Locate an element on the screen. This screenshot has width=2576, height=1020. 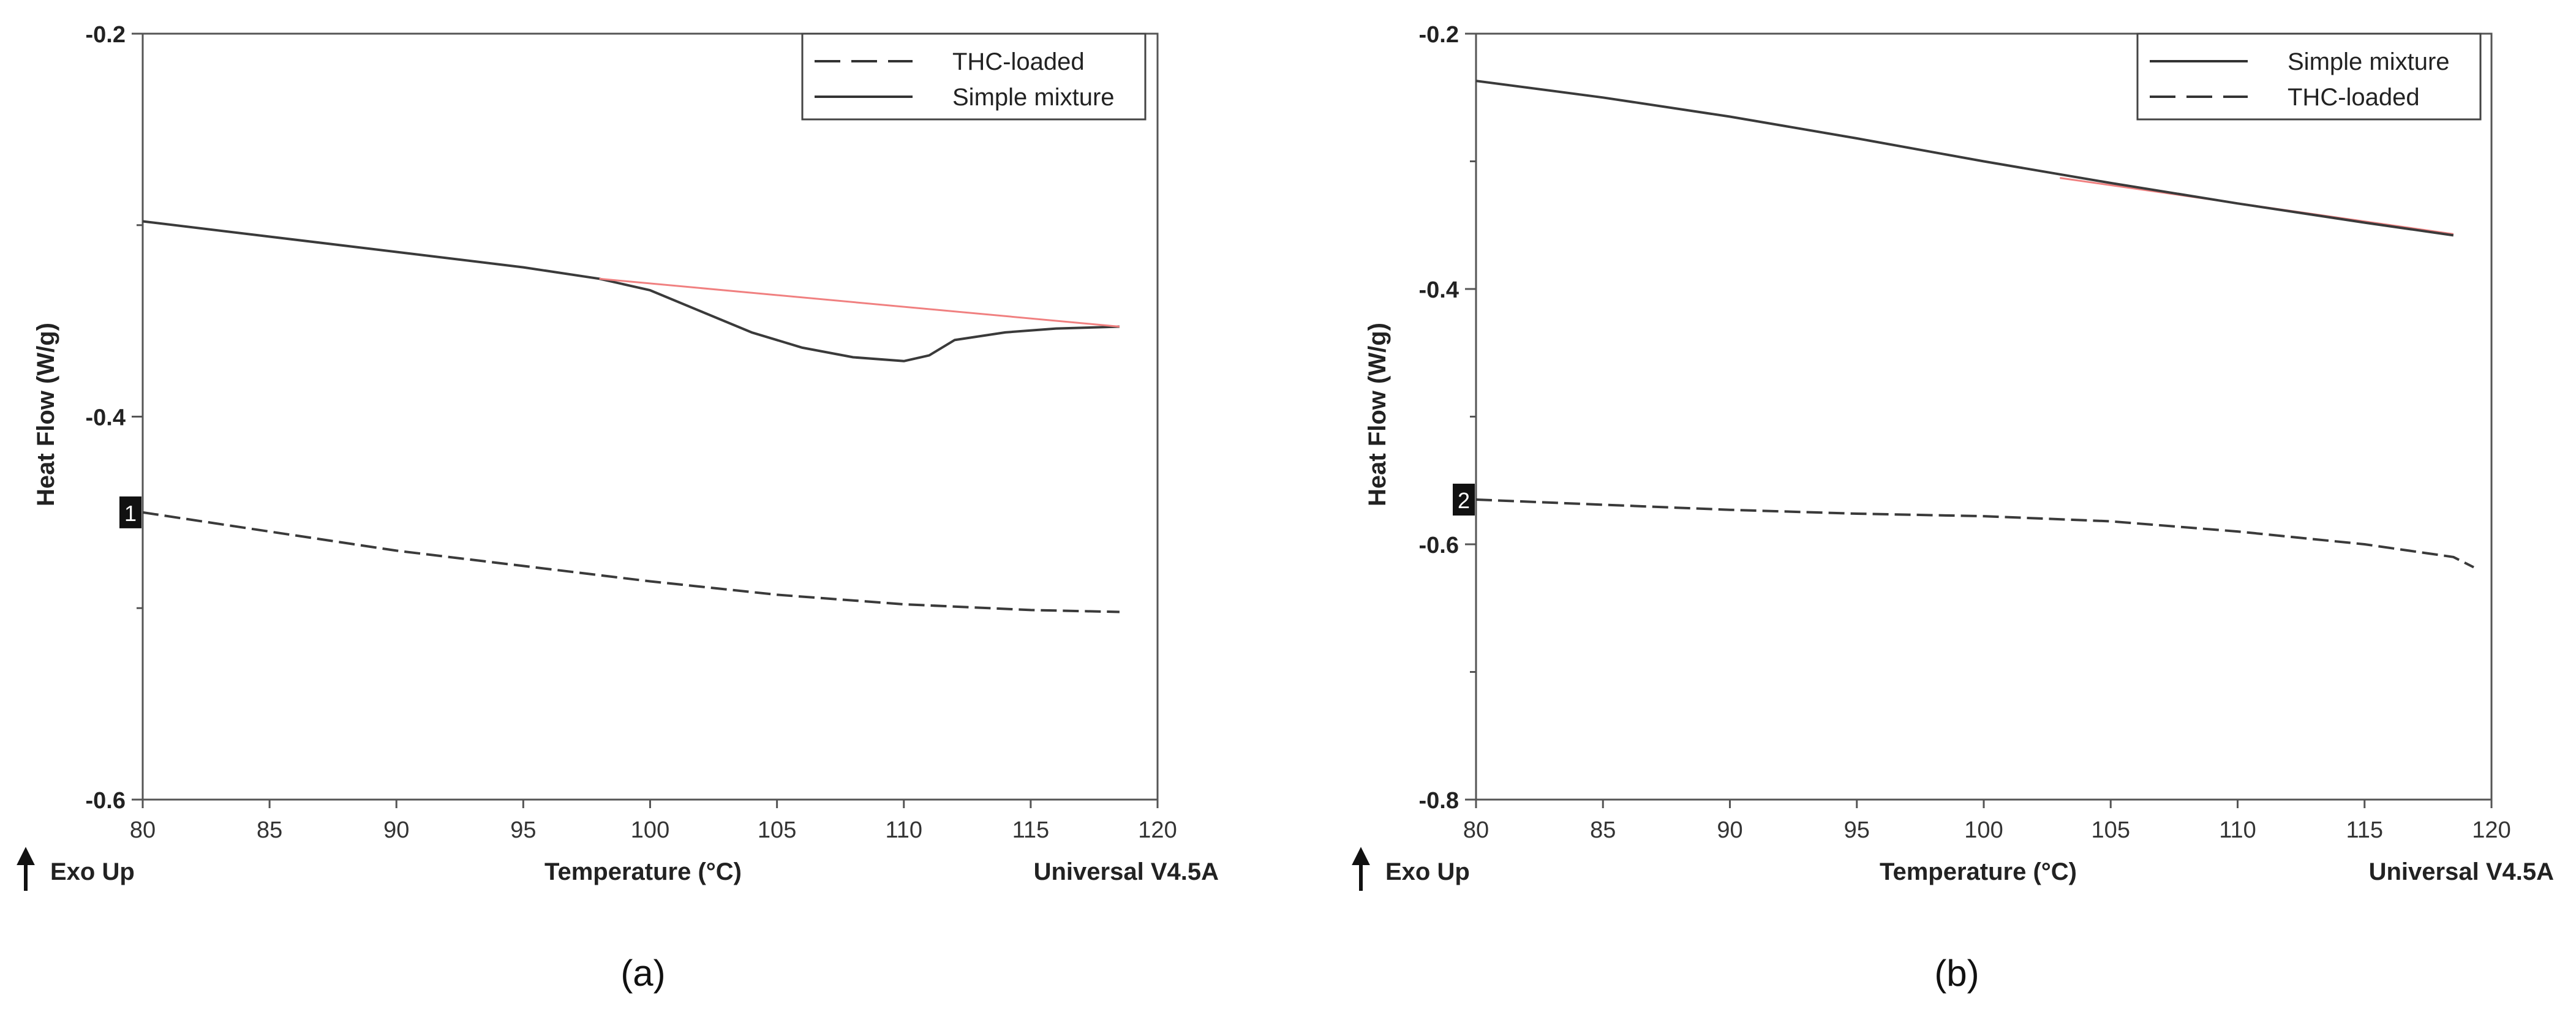
panel-label-a: (a) is located at coordinates (642, 973).